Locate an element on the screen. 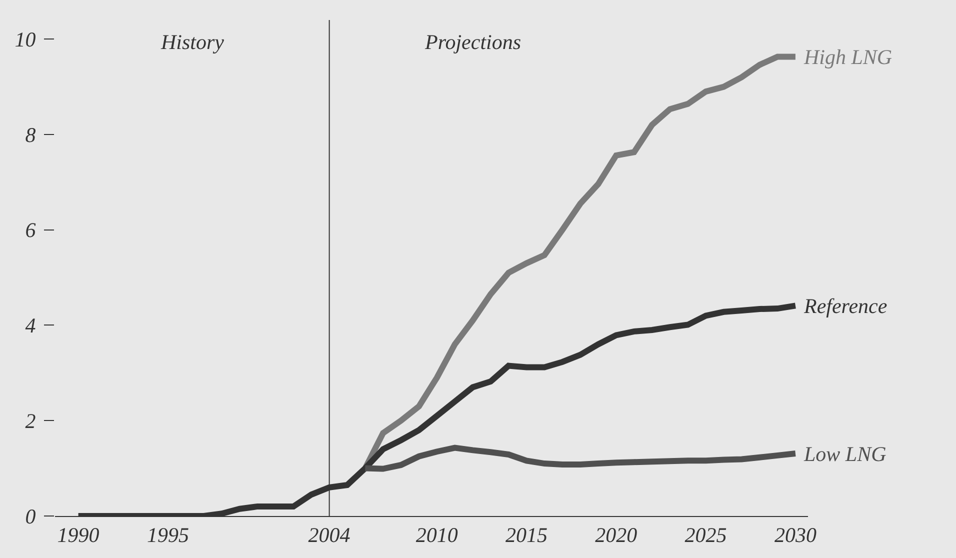  y-tick-label: 10 is located at coordinates (25, 39).